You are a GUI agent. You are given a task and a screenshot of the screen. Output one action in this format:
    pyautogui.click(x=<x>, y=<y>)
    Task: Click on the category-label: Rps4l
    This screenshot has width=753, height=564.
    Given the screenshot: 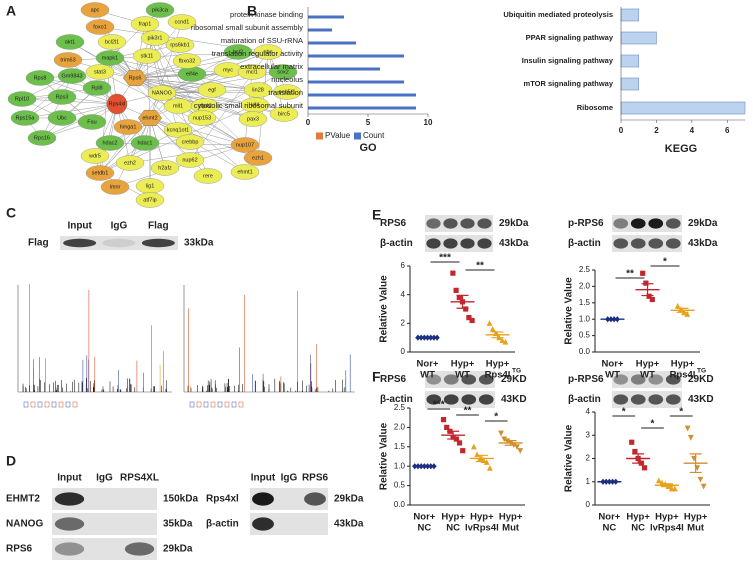 What is the action you would take?
    pyautogui.click(x=498, y=375)
    